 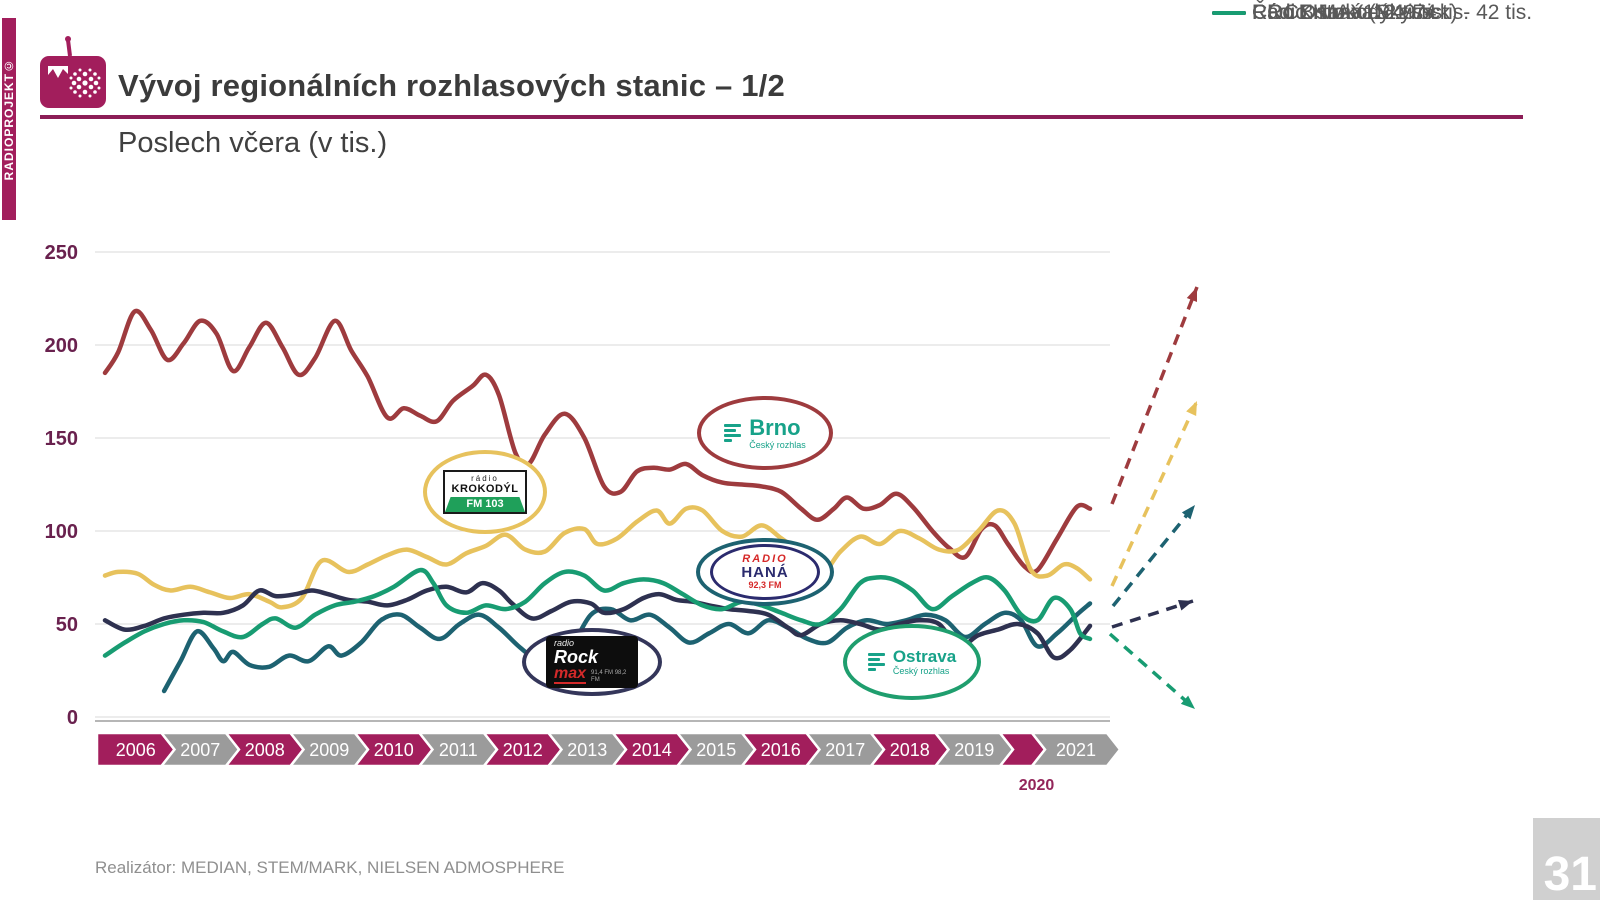 I want to click on logo-cro-brno: Brno Český rozhlas, so click(x=765, y=433).